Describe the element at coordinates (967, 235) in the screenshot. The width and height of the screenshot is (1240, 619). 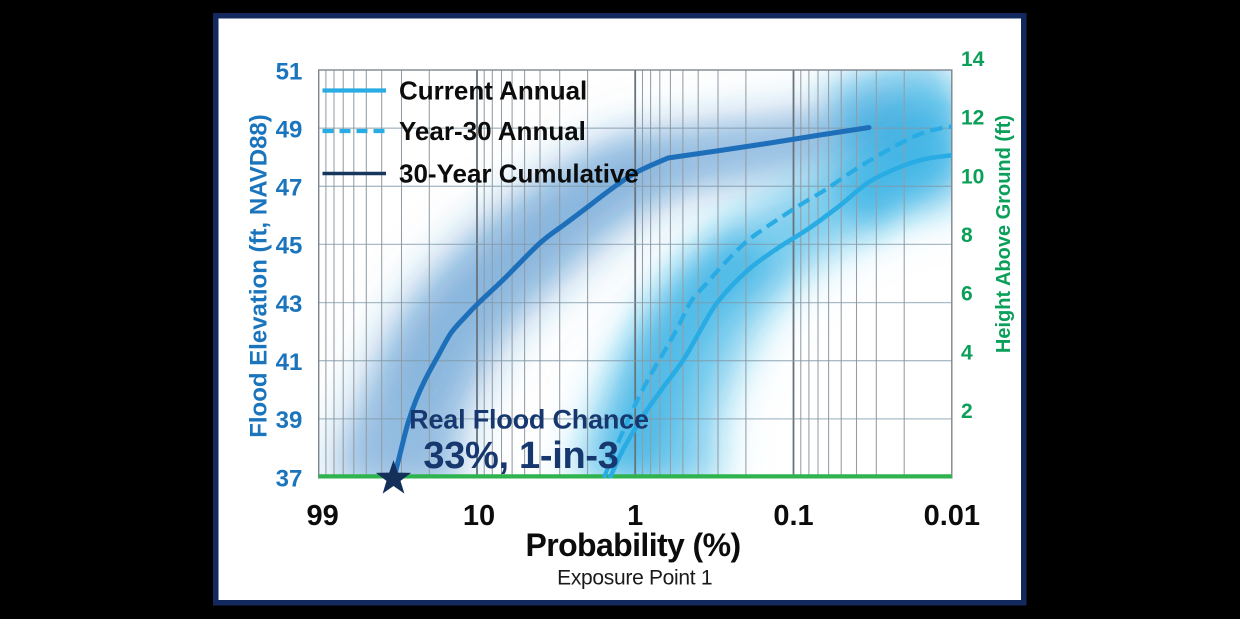
I see `svg-text: 8` at that location.